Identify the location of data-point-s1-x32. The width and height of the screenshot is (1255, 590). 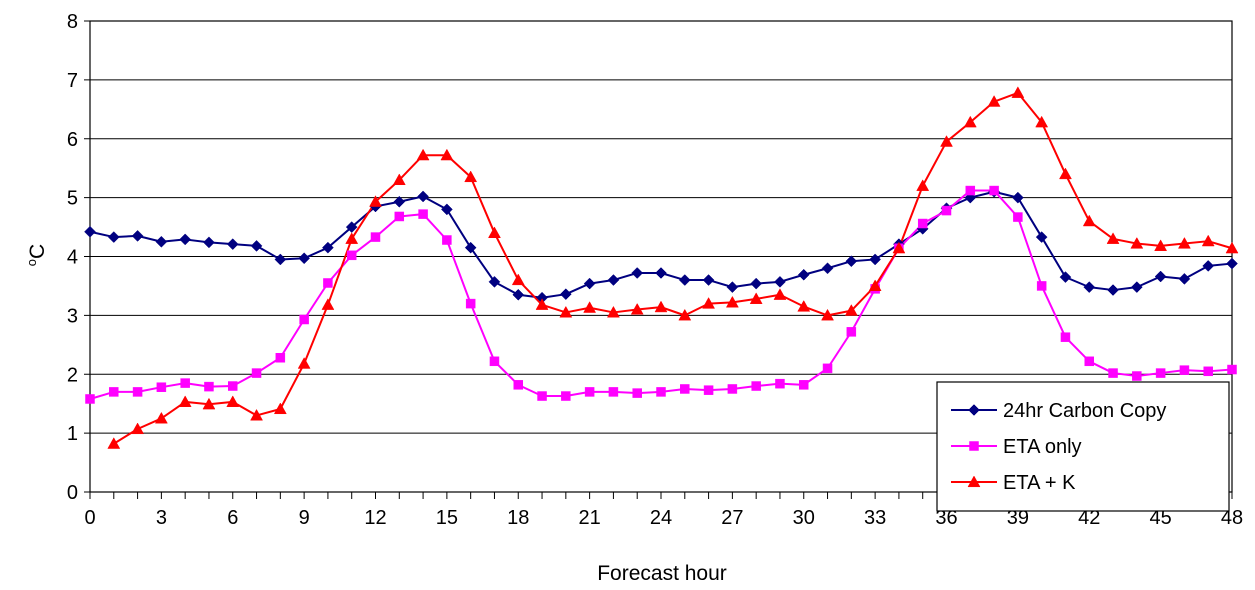
(851, 332).